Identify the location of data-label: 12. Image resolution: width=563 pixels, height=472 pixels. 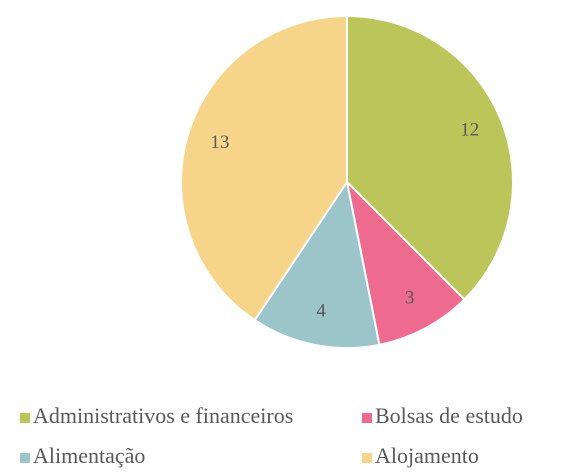
(469, 130).